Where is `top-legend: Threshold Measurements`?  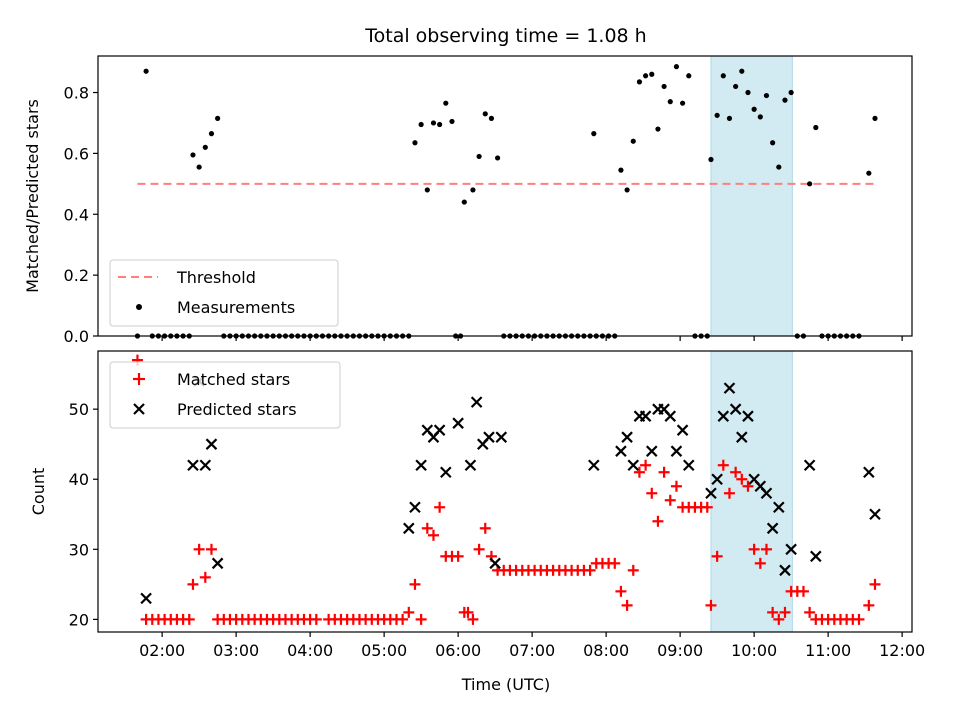 top-legend: Threshold Measurements is located at coordinates (224, 293).